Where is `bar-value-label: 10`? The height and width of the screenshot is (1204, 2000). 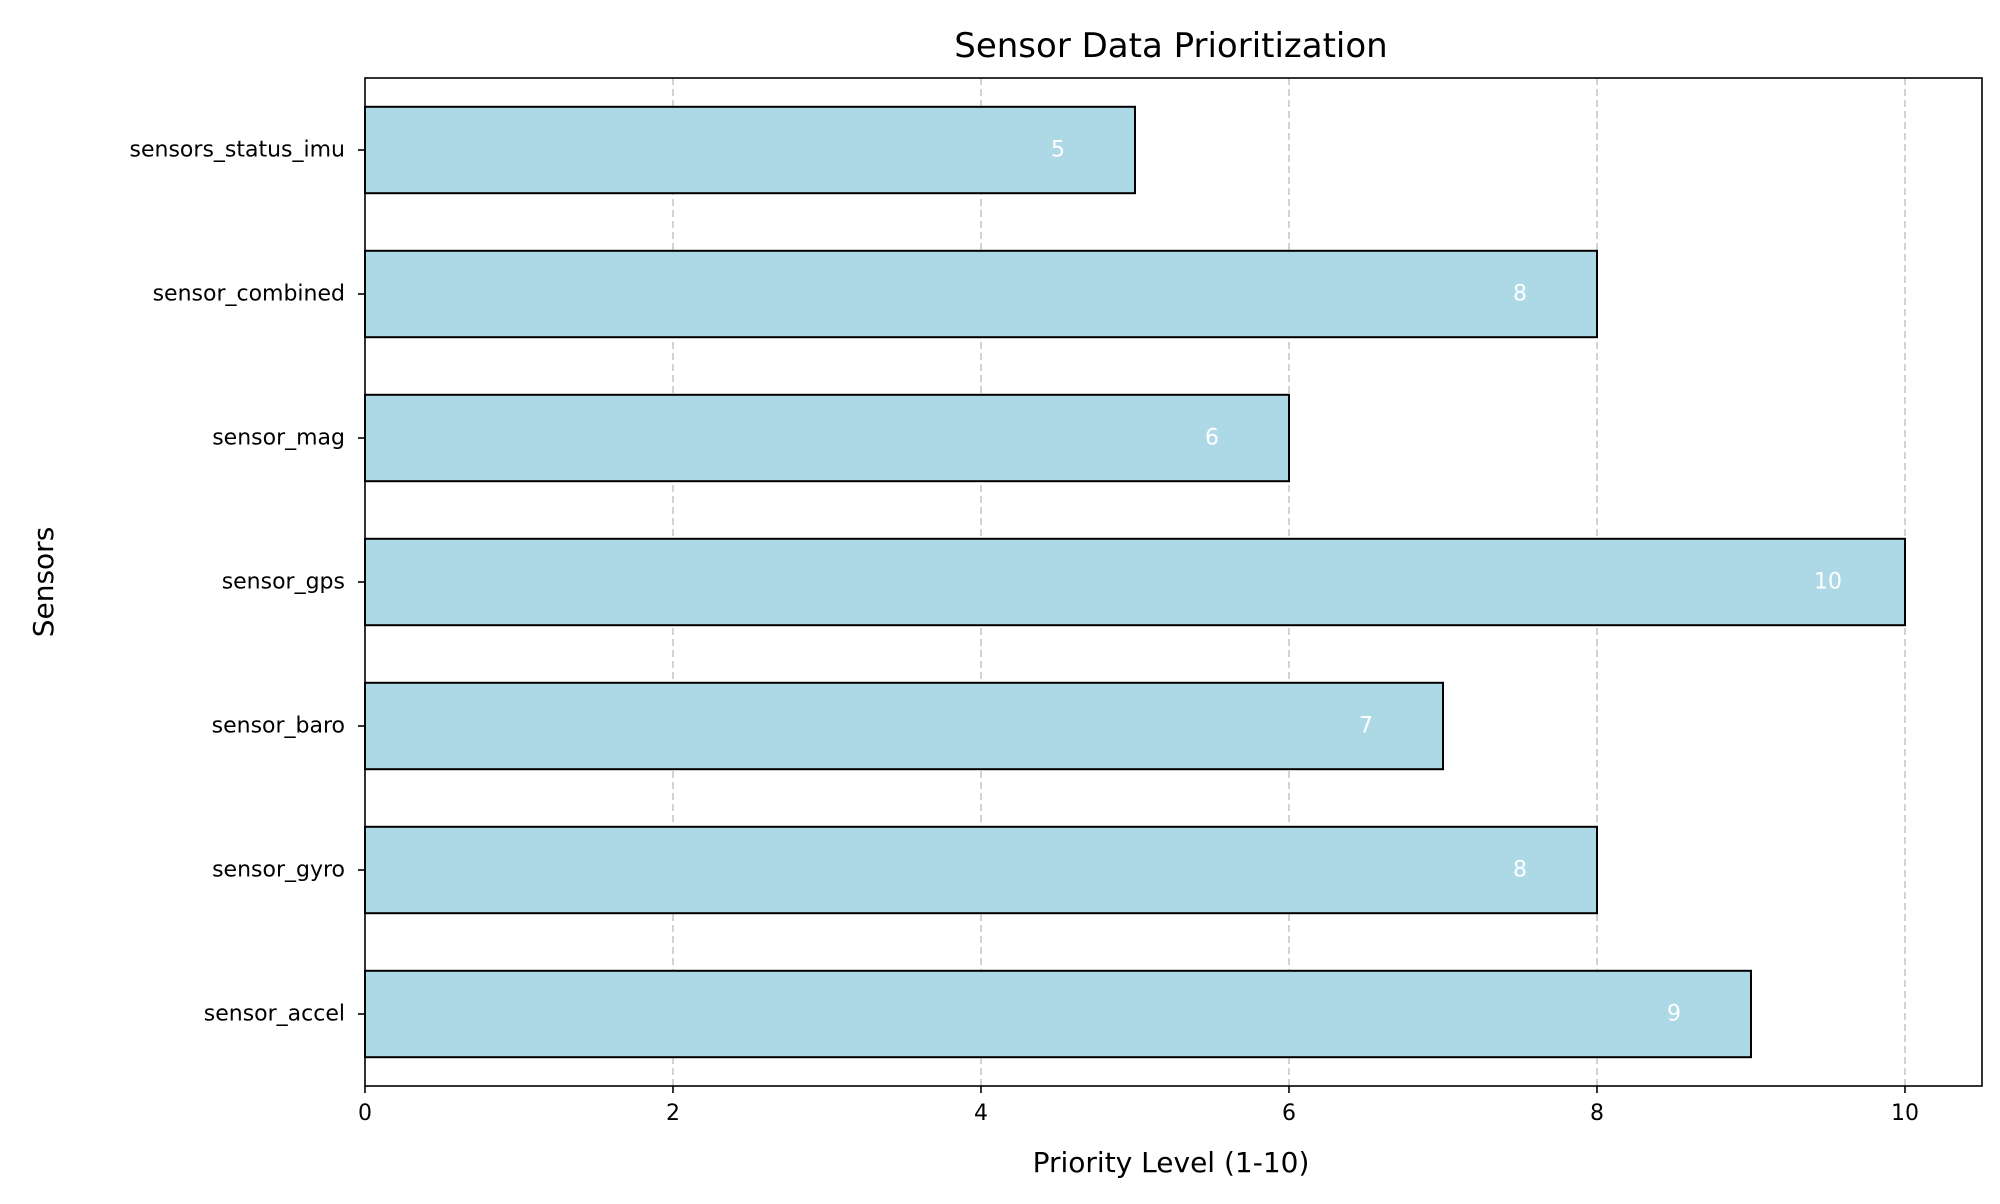 bar-value-label: 10 is located at coordinates (1828, 582).